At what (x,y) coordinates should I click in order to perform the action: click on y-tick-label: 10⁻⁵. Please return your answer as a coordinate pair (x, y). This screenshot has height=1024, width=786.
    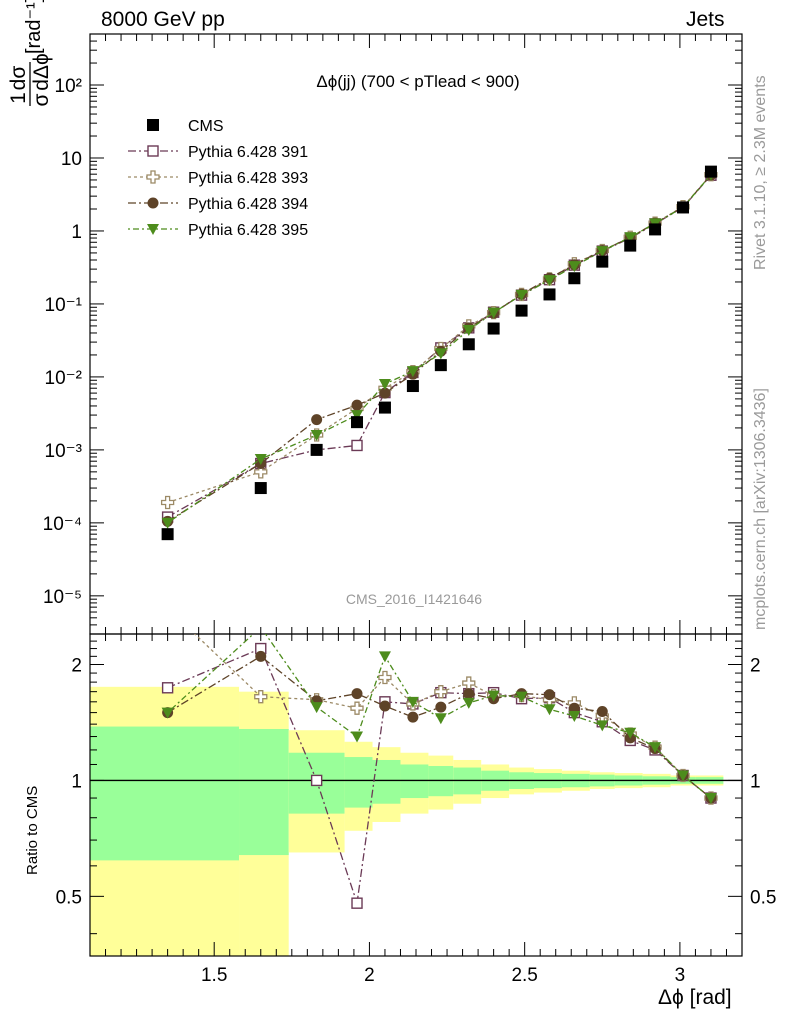
    Looking at the image, I should click on (62, 597).